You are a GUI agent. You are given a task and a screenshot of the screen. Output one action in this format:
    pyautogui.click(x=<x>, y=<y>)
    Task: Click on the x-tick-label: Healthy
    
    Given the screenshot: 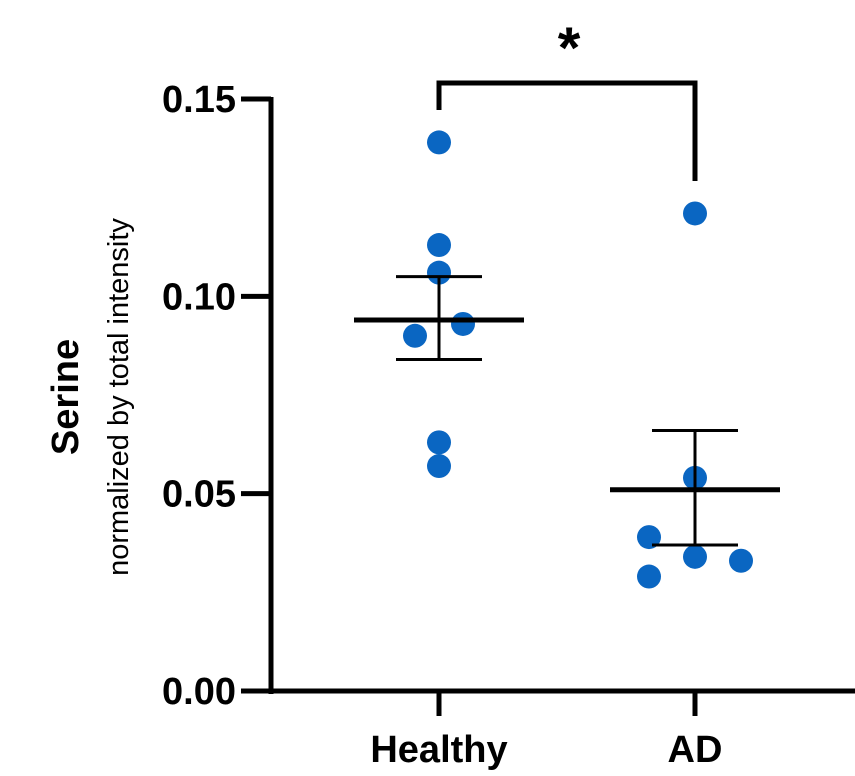 What is the action you would take?
    pyautogui.click(x=438, y=750)
    